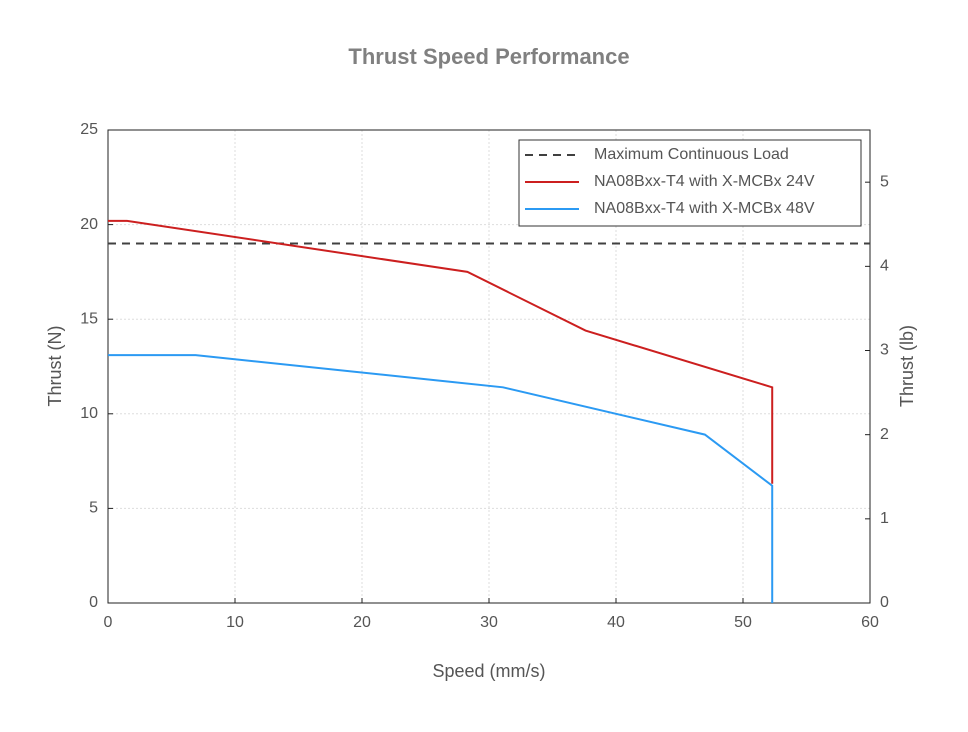  What do you see at coordinates (884, 434) in the screenshot?
I see `y2-tick-label: 2` at bounding box center [884, 434].